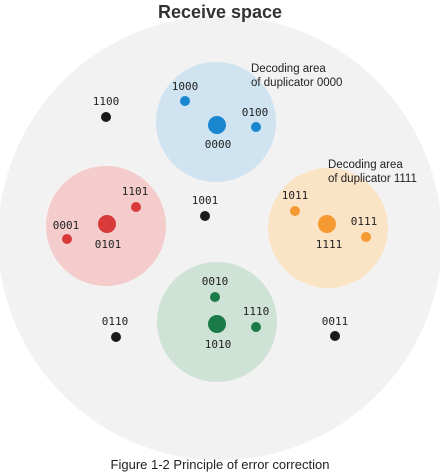 The height and width of the screenshot is (476, 440). What do you see at coordinates (256, 127) in the screenshot?
I see `codeword-point-blue-b` at bounding box center [256, 127].